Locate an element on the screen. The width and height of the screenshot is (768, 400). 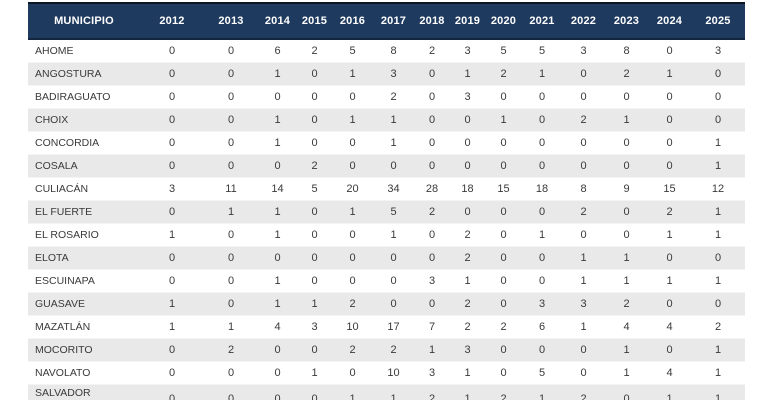
value-cell: 20 is located at coordinates (352, 189).